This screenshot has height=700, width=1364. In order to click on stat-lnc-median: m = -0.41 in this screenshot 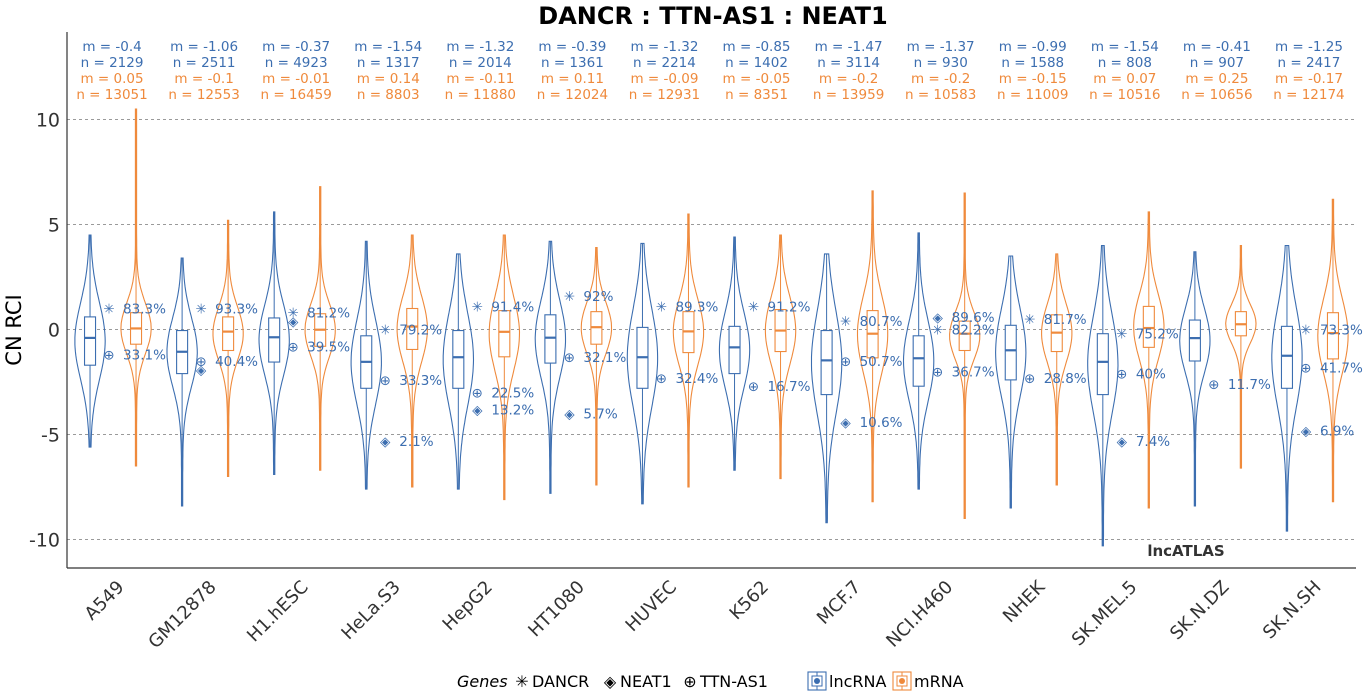, I will do `click(1217, 47)`.